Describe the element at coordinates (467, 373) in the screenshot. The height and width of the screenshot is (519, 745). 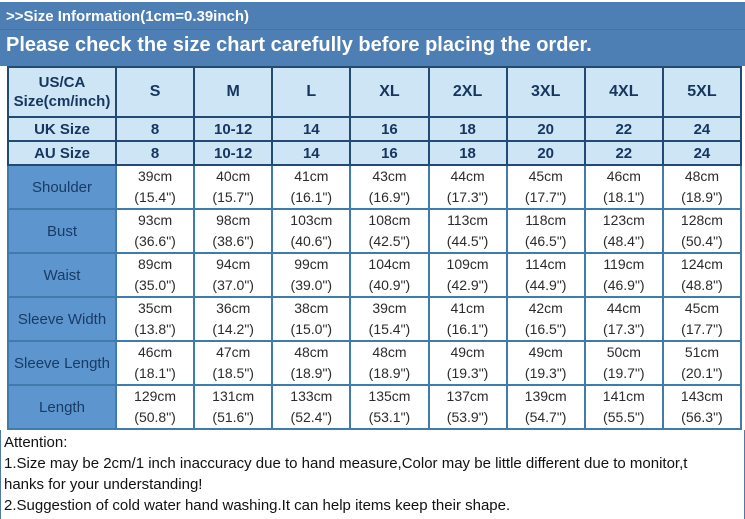
I see `inch-value: (19.3")` at that location.